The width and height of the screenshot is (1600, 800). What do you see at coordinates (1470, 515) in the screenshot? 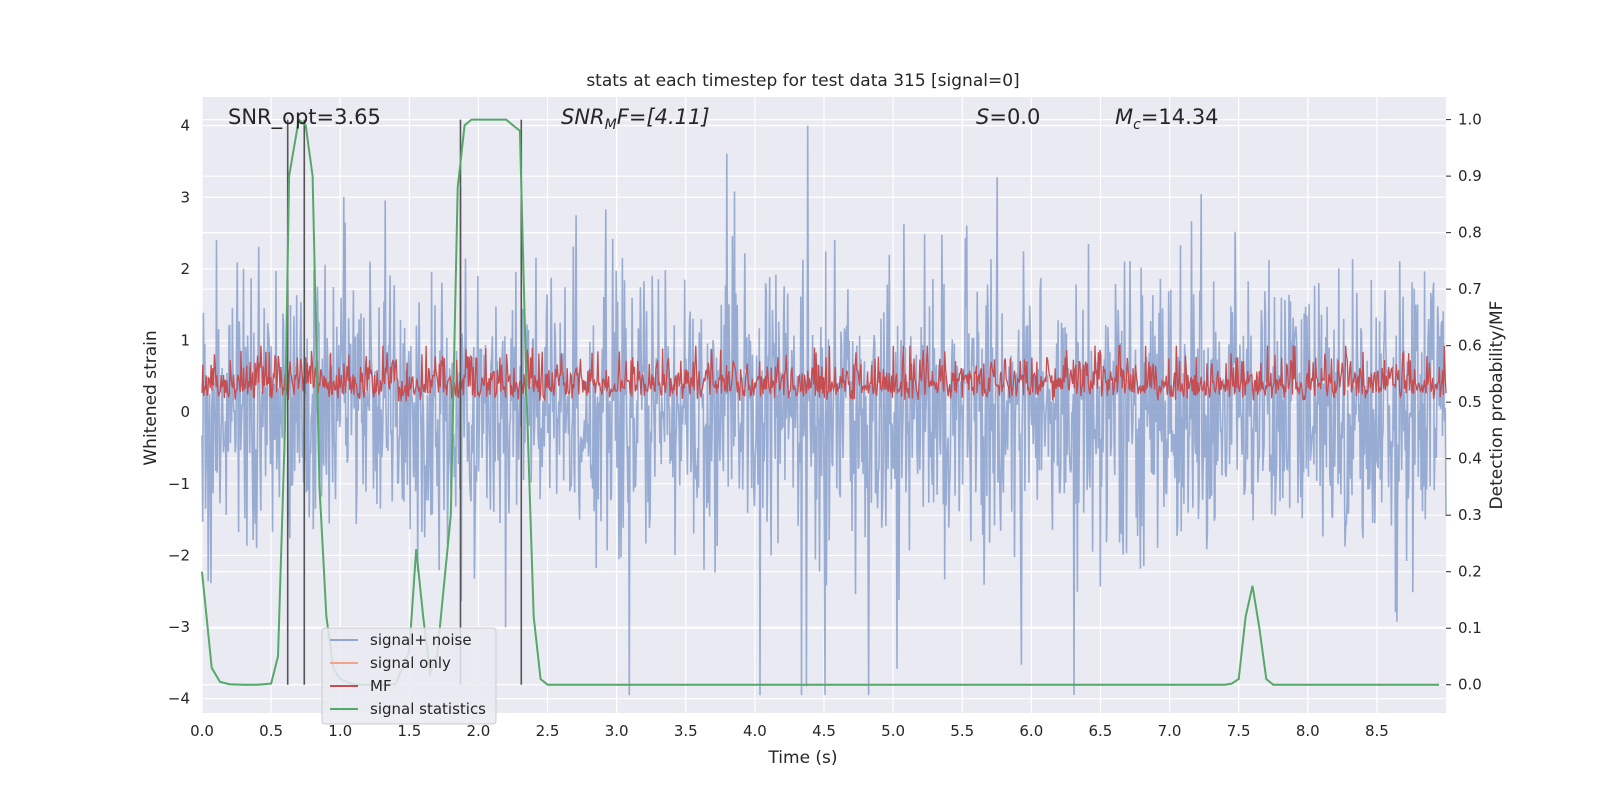
I see `y-tick-label-right: 0.3` at bounding box center [1470, 515].